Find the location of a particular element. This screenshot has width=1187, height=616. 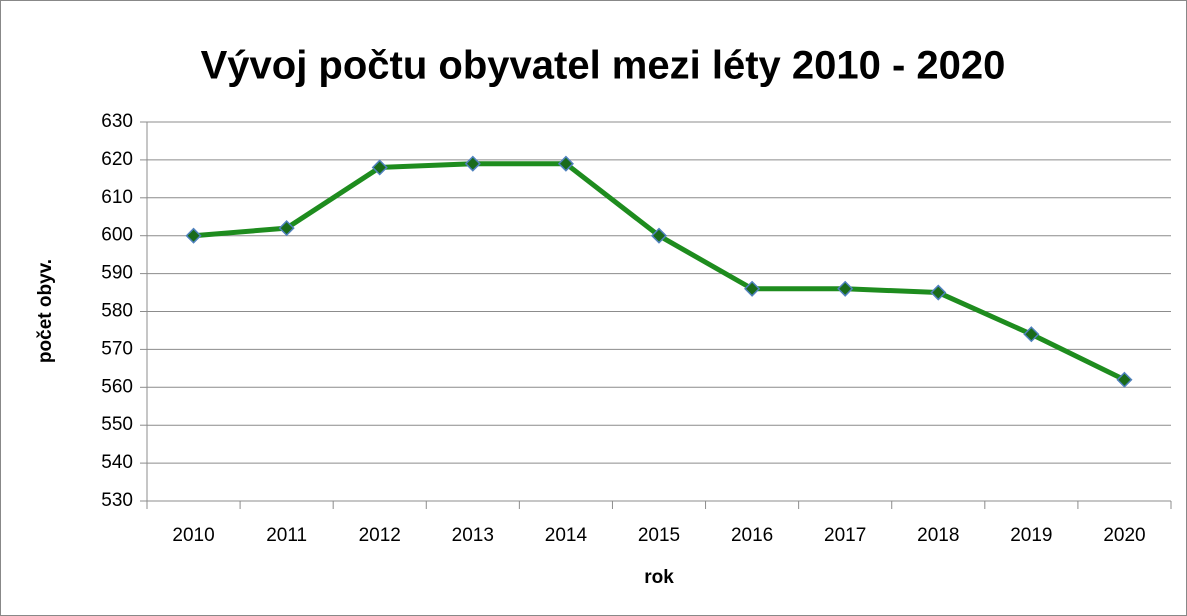

y-tick-label: 570 is located at coordinates (117, 348).